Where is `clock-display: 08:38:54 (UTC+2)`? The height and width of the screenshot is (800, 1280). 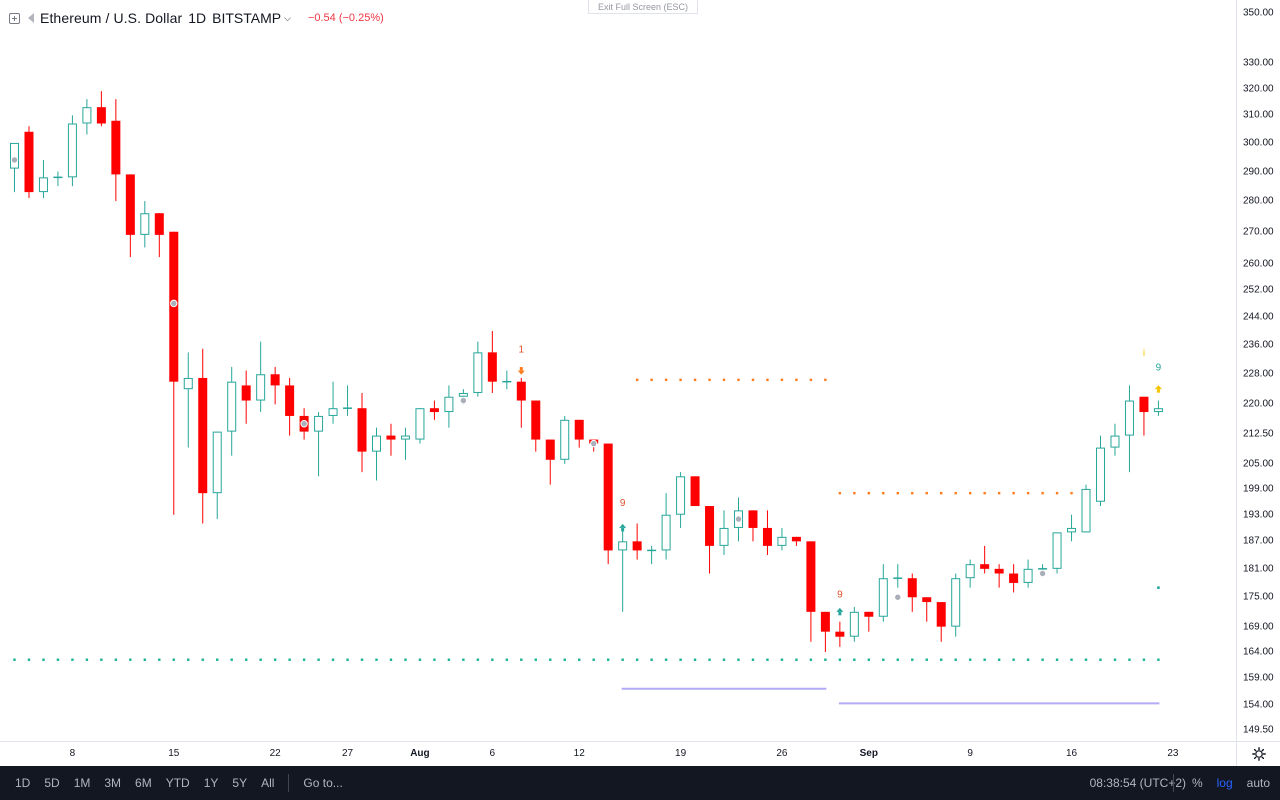
clock-display: 08:38:54 (UTC+2) is located at coordinates (1137, 783).